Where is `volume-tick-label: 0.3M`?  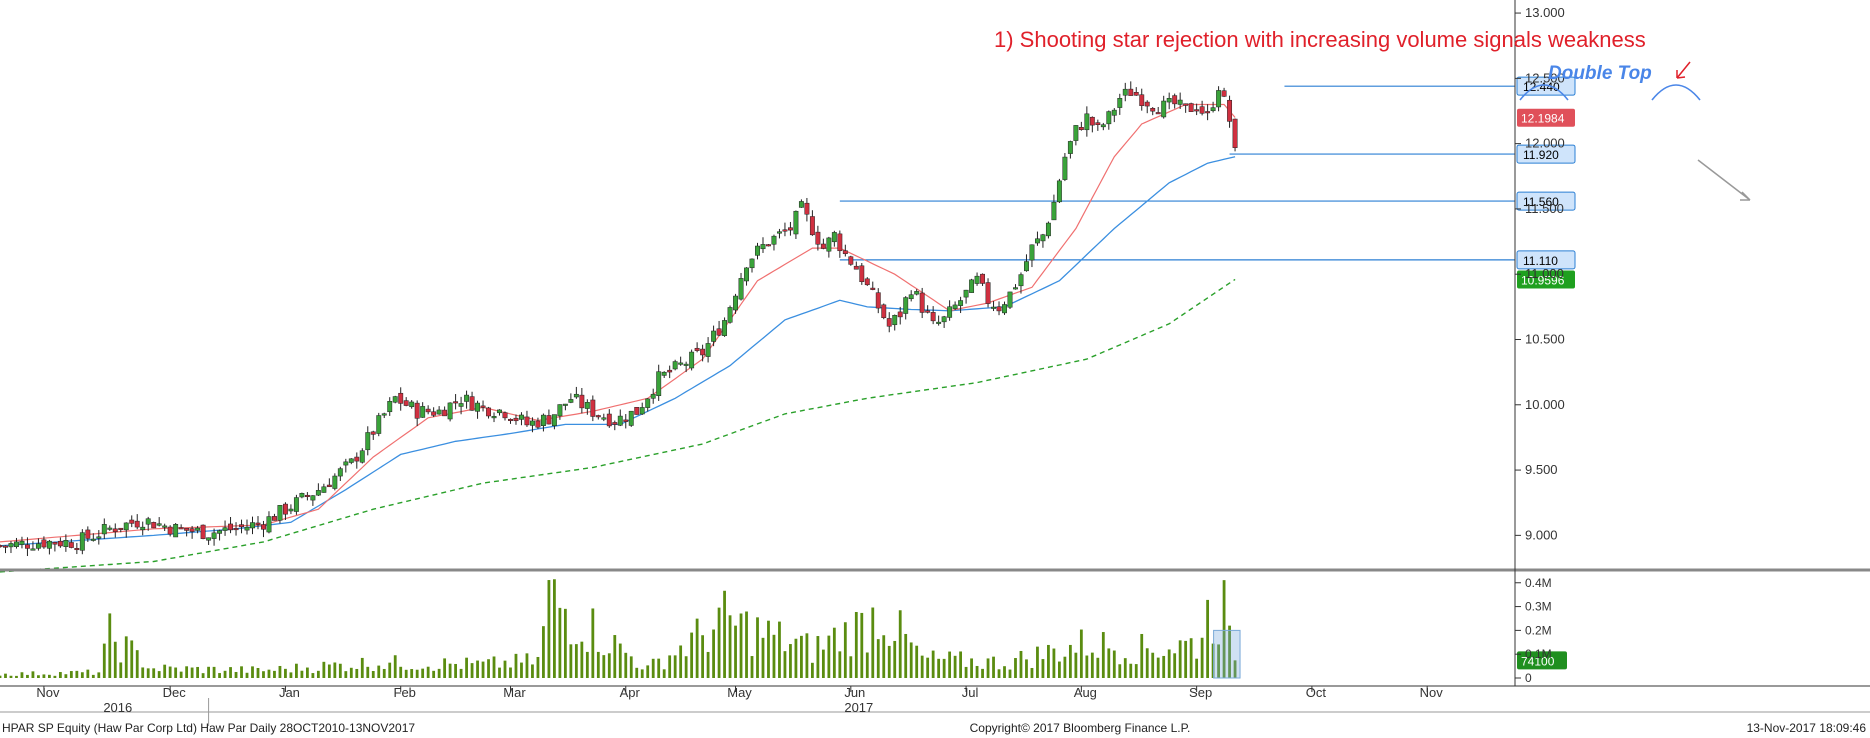 volume-tick-label: 0.3M is located at coordinates (1538, 607).